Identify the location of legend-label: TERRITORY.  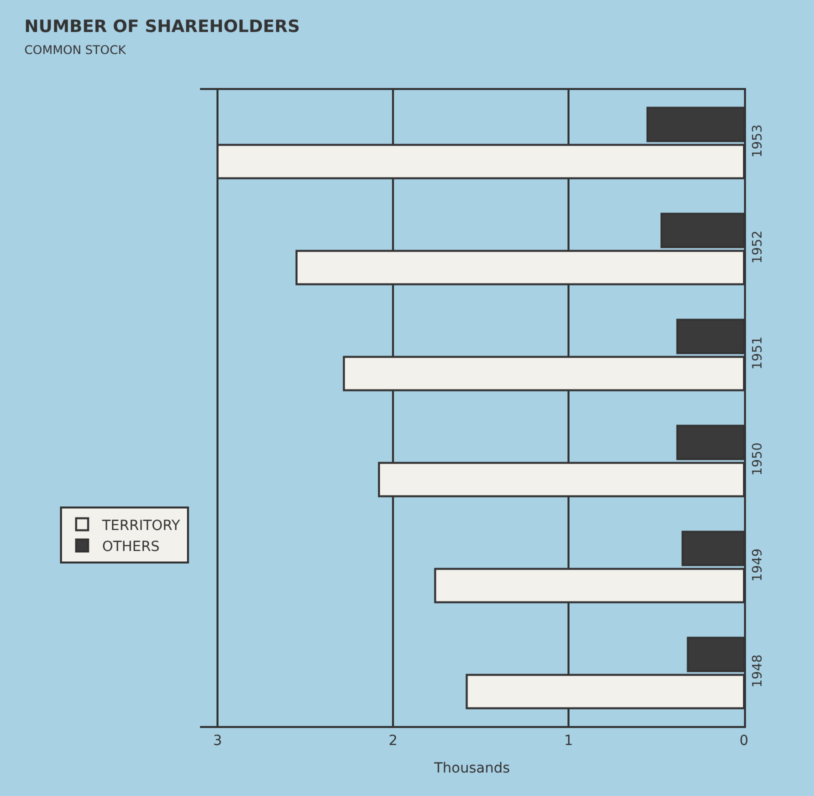
(141, 526).